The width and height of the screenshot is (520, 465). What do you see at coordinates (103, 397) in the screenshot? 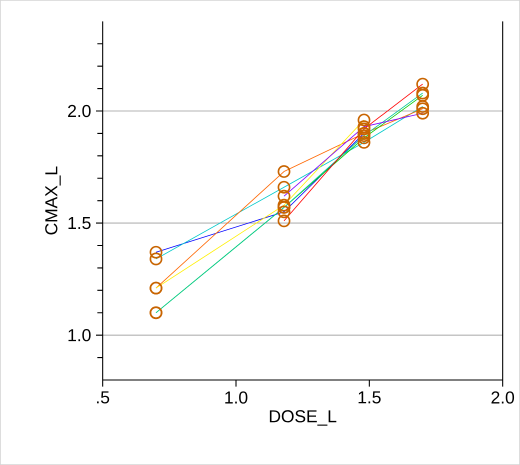
I see `x-tick-label: .5` at bounding box center [103, 397].